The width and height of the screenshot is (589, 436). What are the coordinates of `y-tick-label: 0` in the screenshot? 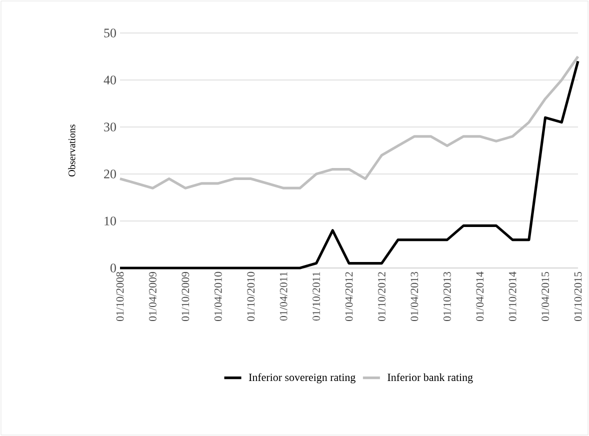 It's located at (113, 268).